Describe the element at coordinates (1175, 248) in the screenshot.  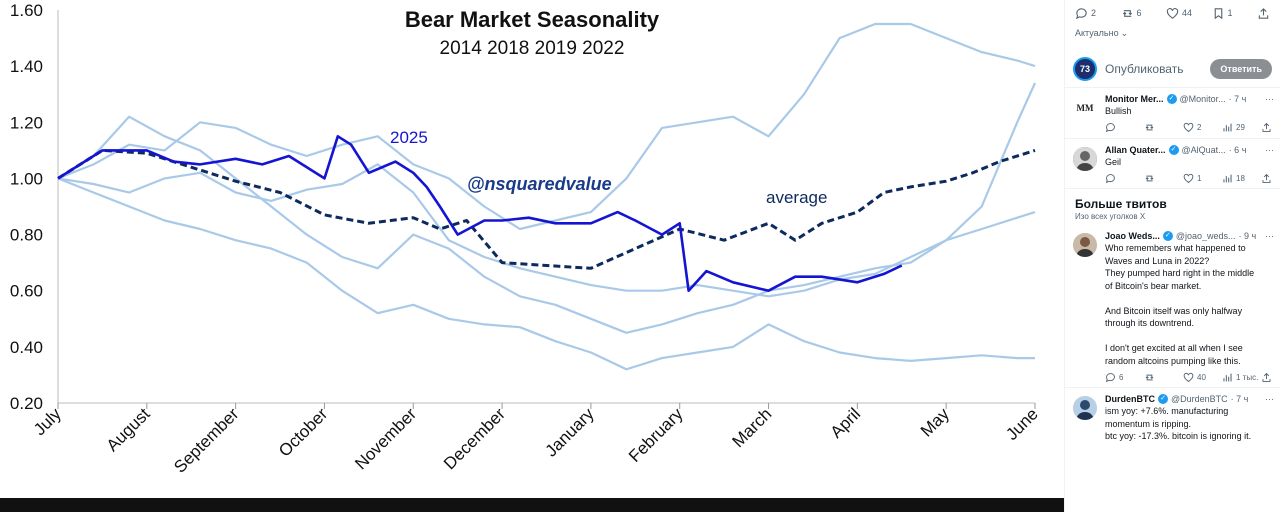
I see `tweet-text-line: Who remembers what happened to` at that location.